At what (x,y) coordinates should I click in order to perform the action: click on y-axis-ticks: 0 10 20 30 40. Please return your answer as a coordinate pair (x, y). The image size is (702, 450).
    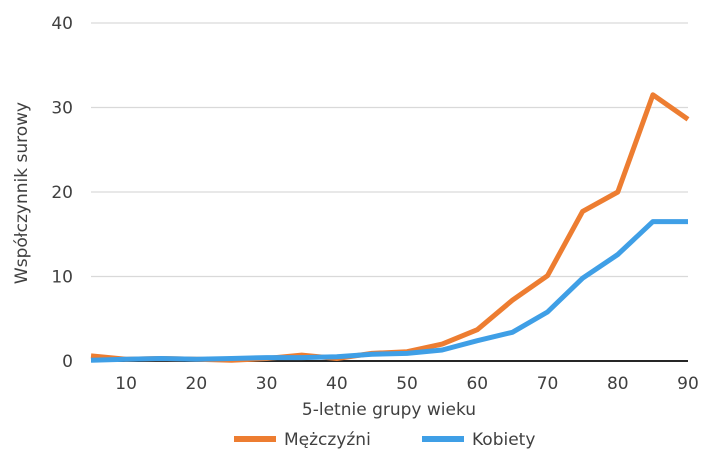
    Looking at the image, I should click on (62, 193).